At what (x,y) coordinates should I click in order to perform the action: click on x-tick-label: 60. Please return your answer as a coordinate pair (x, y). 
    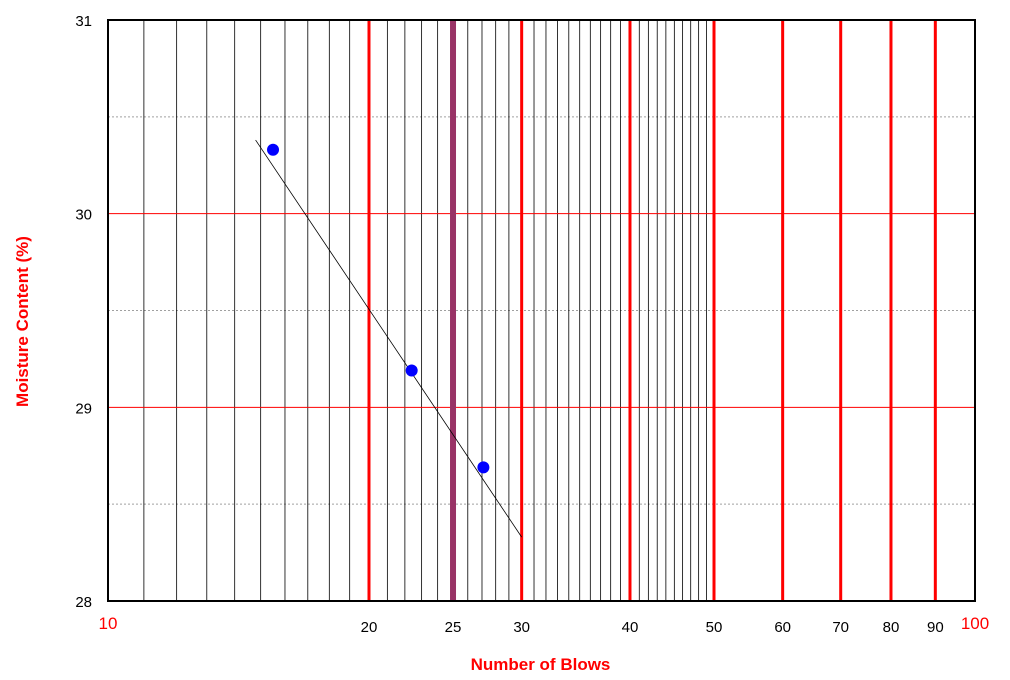
    Looking at the image, I should click on (782, 627).